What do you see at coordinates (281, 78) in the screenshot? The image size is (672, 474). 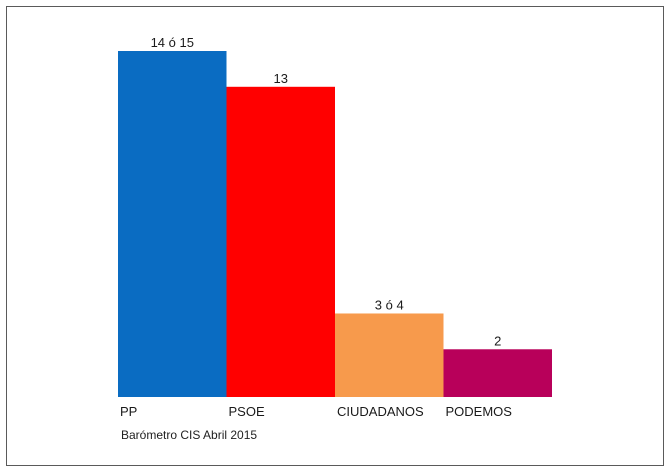 I see `data-label-psoe: 13` at bounding box center [281, 78].